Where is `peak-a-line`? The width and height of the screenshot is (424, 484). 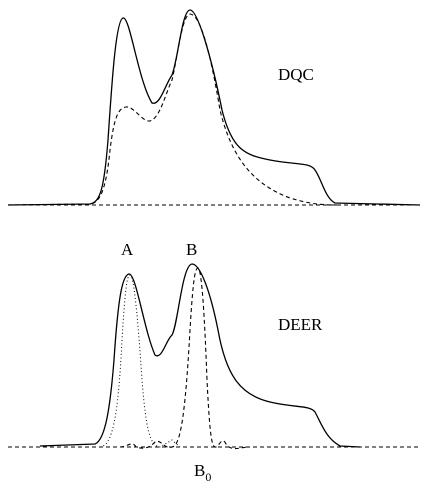
peak-a-line is located at coordinates (140, 361).